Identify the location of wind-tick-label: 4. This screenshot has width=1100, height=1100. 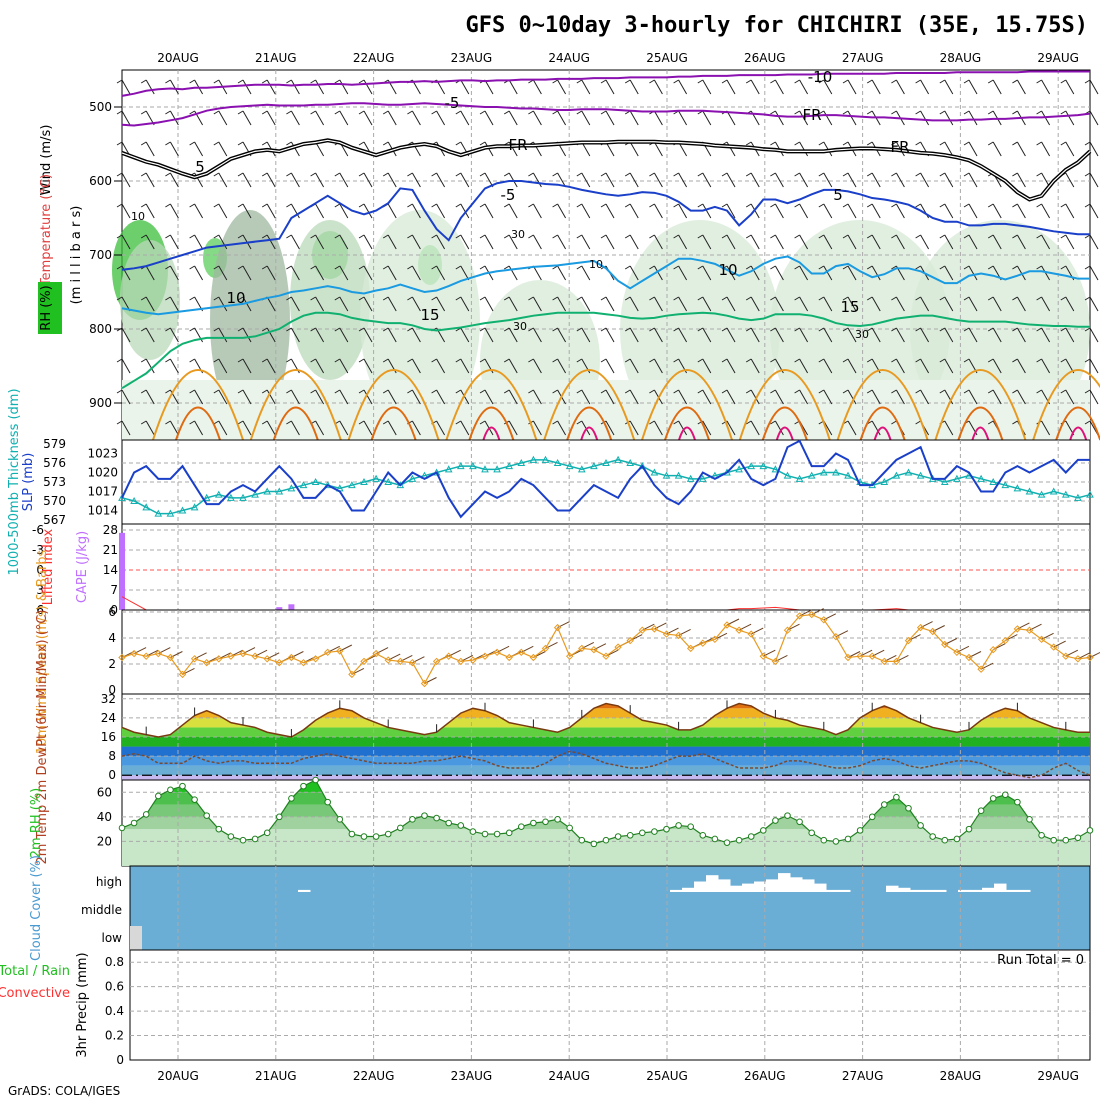
(112, 638).